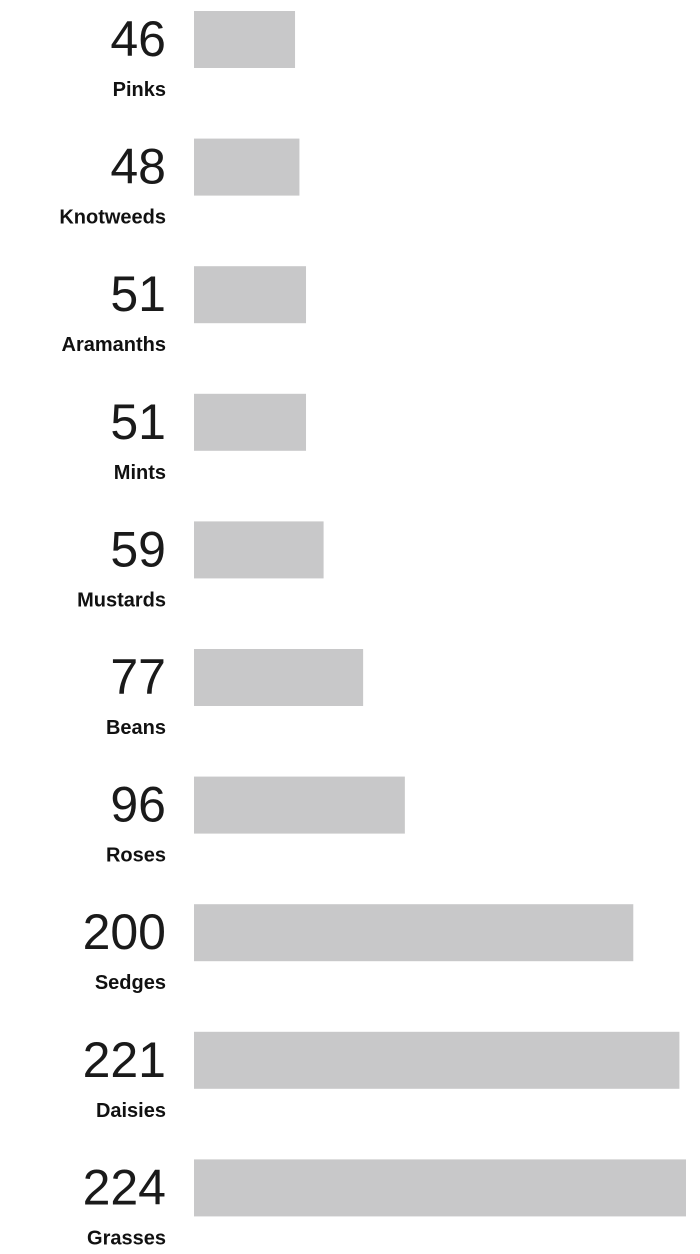  Describe the element at coordinates (136, 856) in the screenshot. I see `category-label-roses: Roses` at that location.